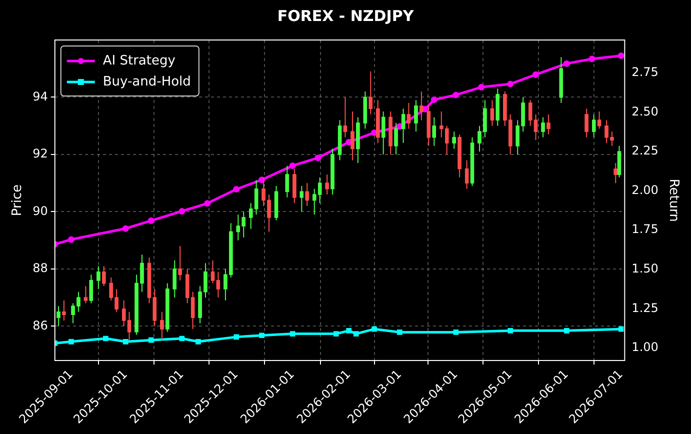 Image resolution: width=691 pixels, height=434 pixels. Describe the element at coordinates (645, 347) in the screenshot. I see `y2-tick-label: 1.00` at that location.